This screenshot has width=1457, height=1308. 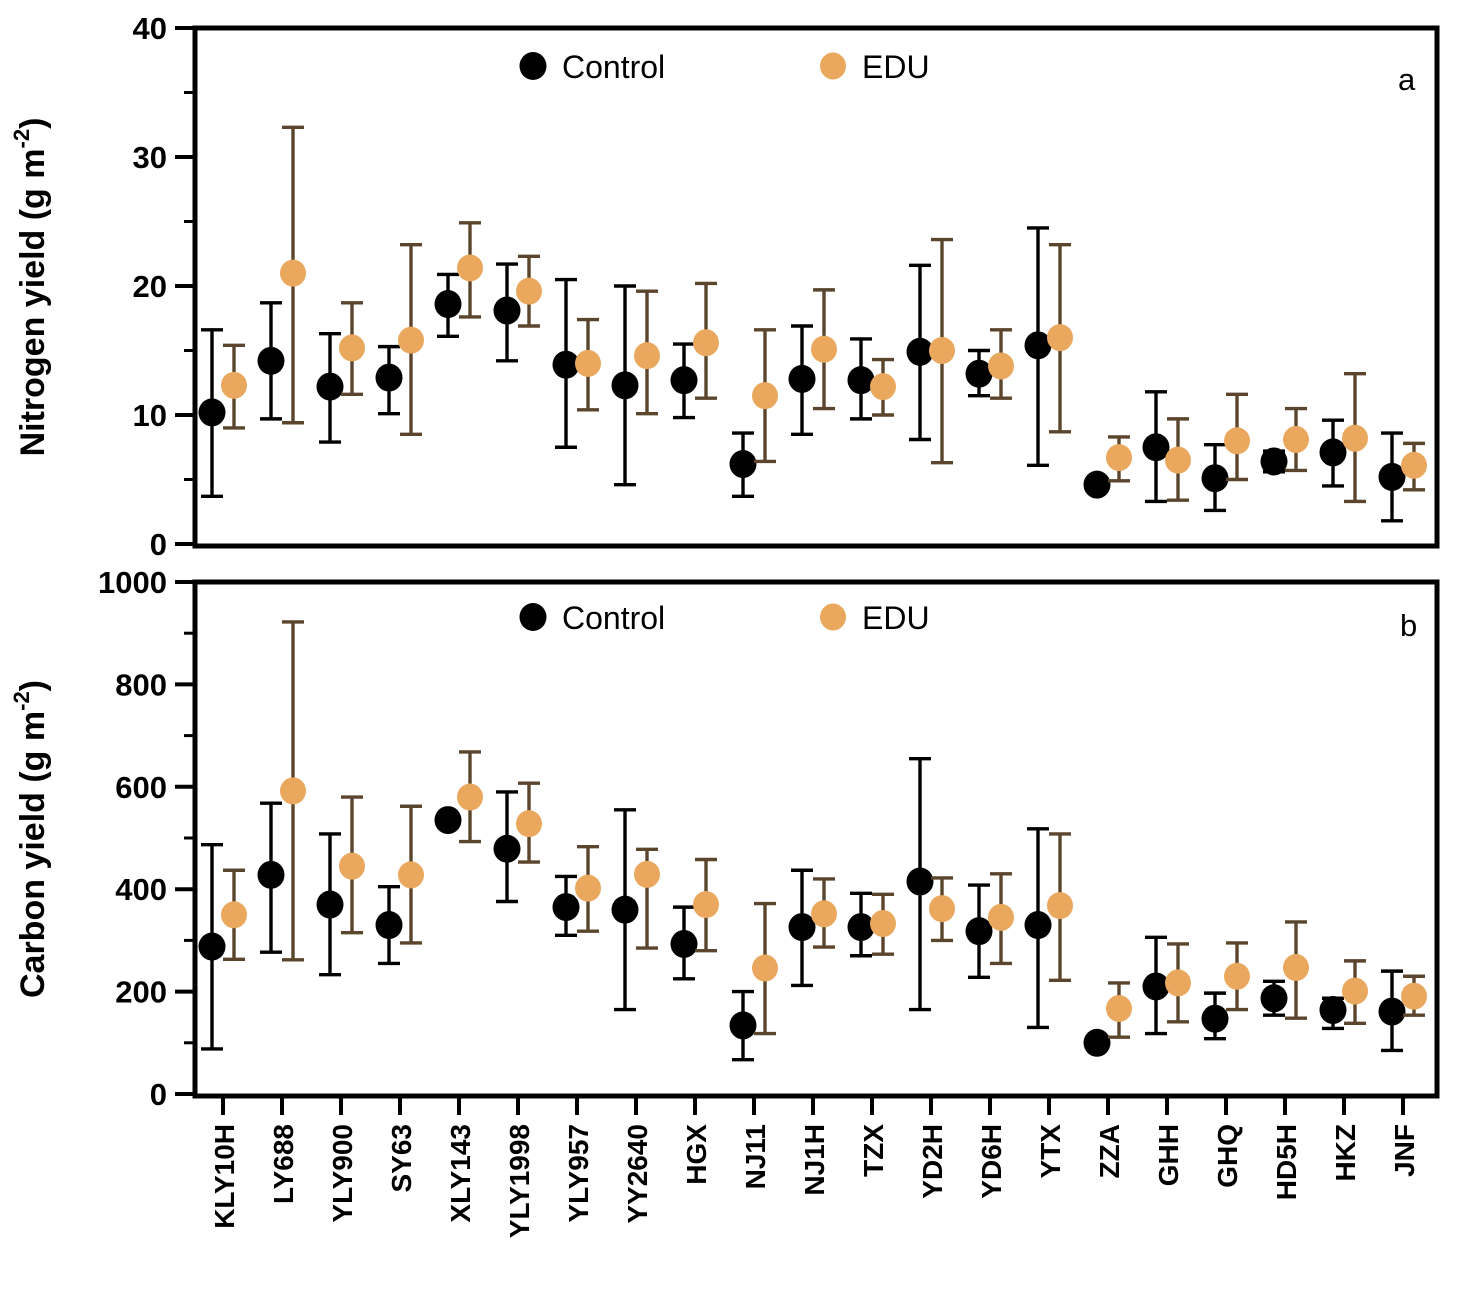 I want to click on x-category-label: HD5H, so click(x=1286, y=1162).